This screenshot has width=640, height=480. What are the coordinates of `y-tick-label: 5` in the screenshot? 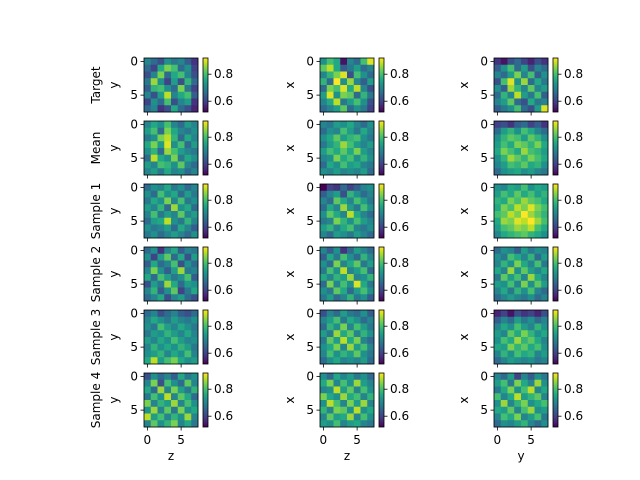 It's located at (310, 284).